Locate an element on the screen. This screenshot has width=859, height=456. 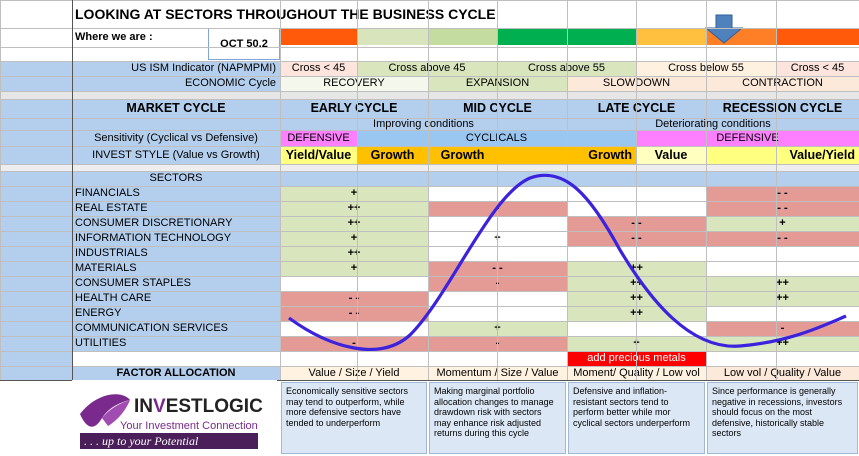
ism-label: US ISM Indicator (NAPMPMI) is located at coordinates (176, 68).